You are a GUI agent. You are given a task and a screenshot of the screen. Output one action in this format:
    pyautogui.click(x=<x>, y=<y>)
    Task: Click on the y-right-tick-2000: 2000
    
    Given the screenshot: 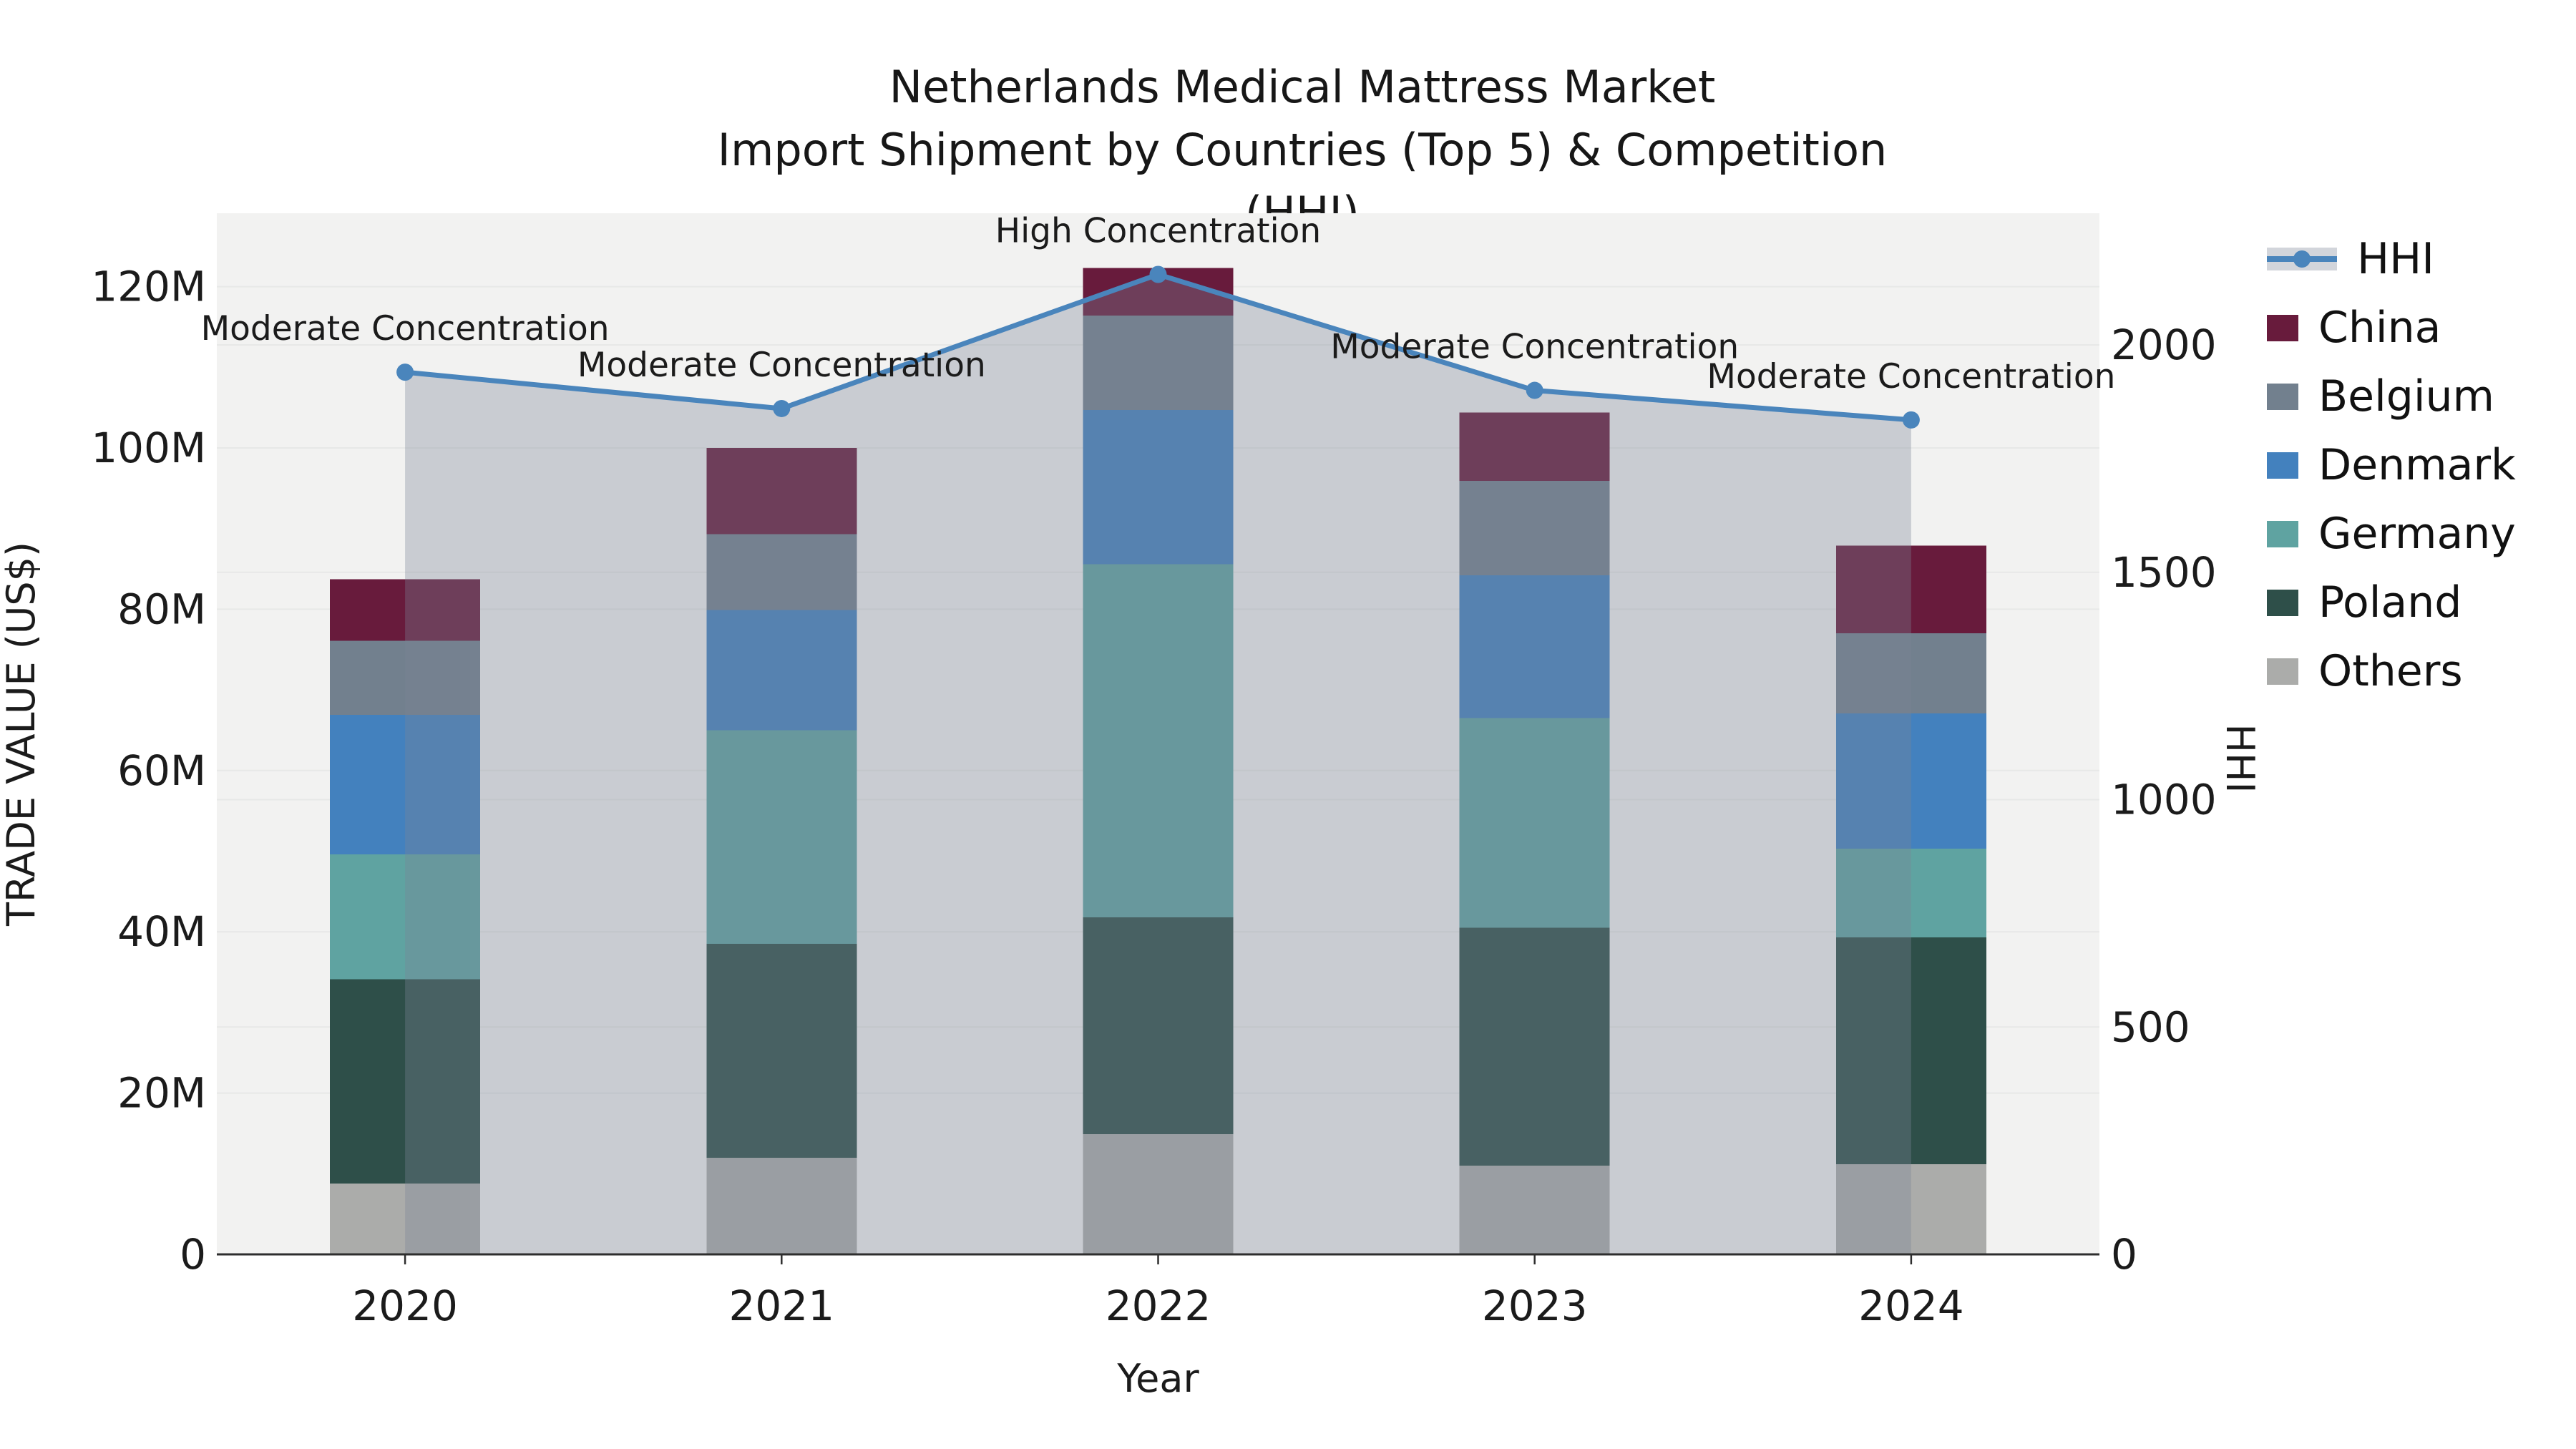 What is the action you would take?
    pyautogui.click(x=2164, y=345)
    